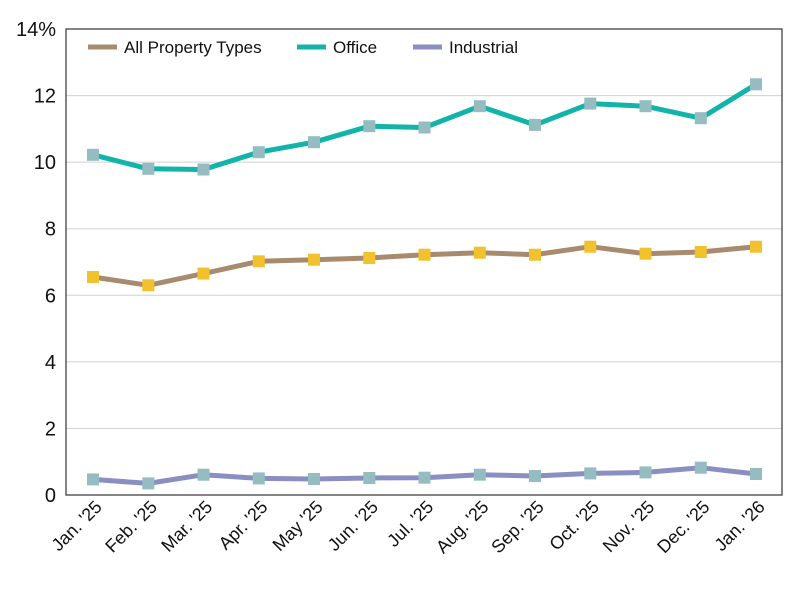 The width and height of the screenshot is (800, 600). Describe the element at coordinates (50, 429) in the screenshot. I see `y-tick-label: 2` at that location.